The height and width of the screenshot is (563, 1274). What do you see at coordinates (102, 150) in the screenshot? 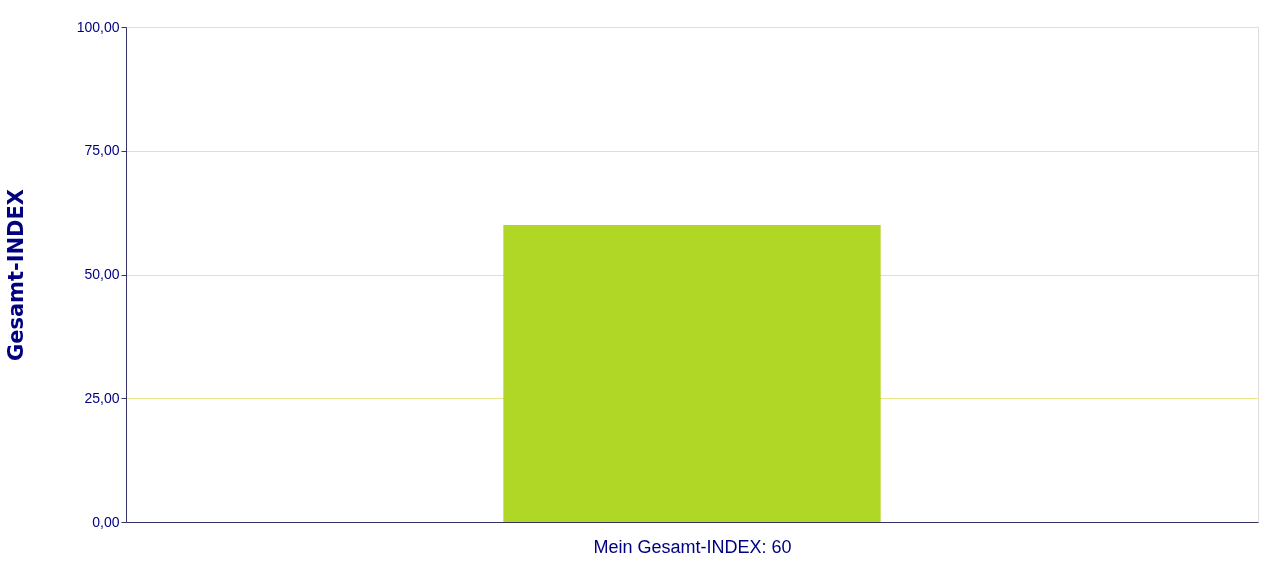
I see `y-tick-label: 75,00` at bounding box center [102, 150].